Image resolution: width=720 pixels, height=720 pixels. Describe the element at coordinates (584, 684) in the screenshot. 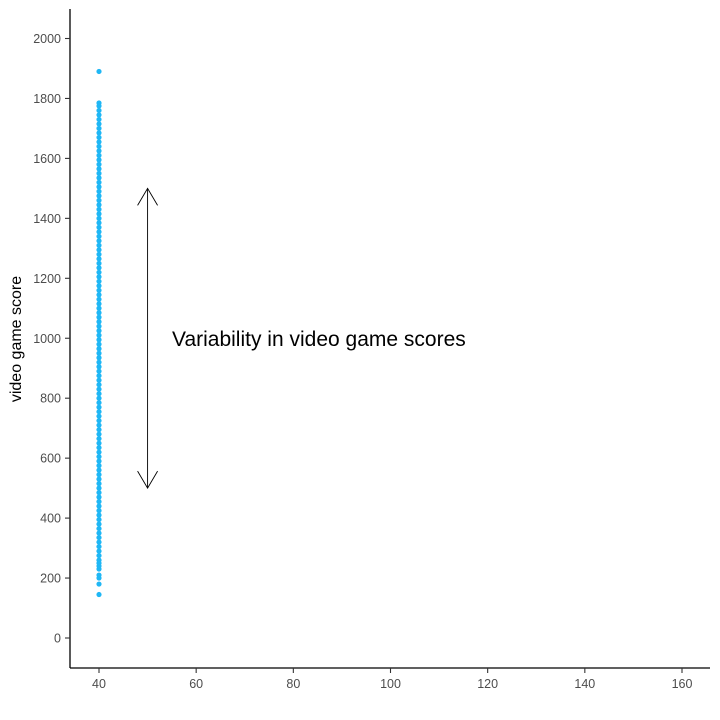

I see `x-tick-label: 140` at that location.